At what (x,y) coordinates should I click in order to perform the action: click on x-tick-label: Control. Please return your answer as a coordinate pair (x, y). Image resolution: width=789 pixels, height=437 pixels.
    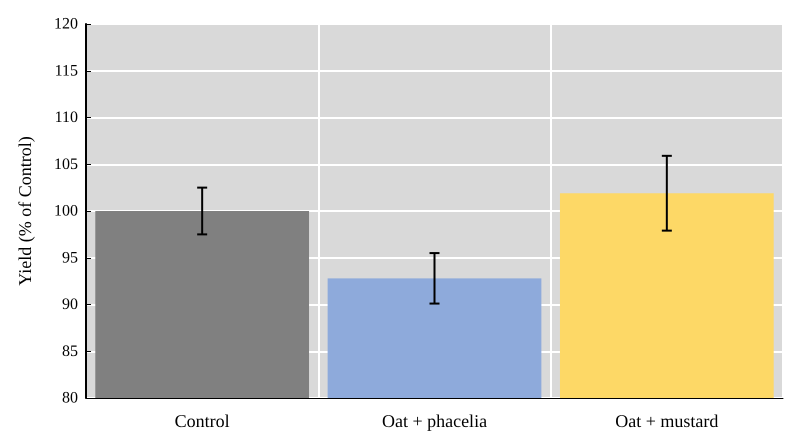
    Looking at the image, I should click on (202, 421).